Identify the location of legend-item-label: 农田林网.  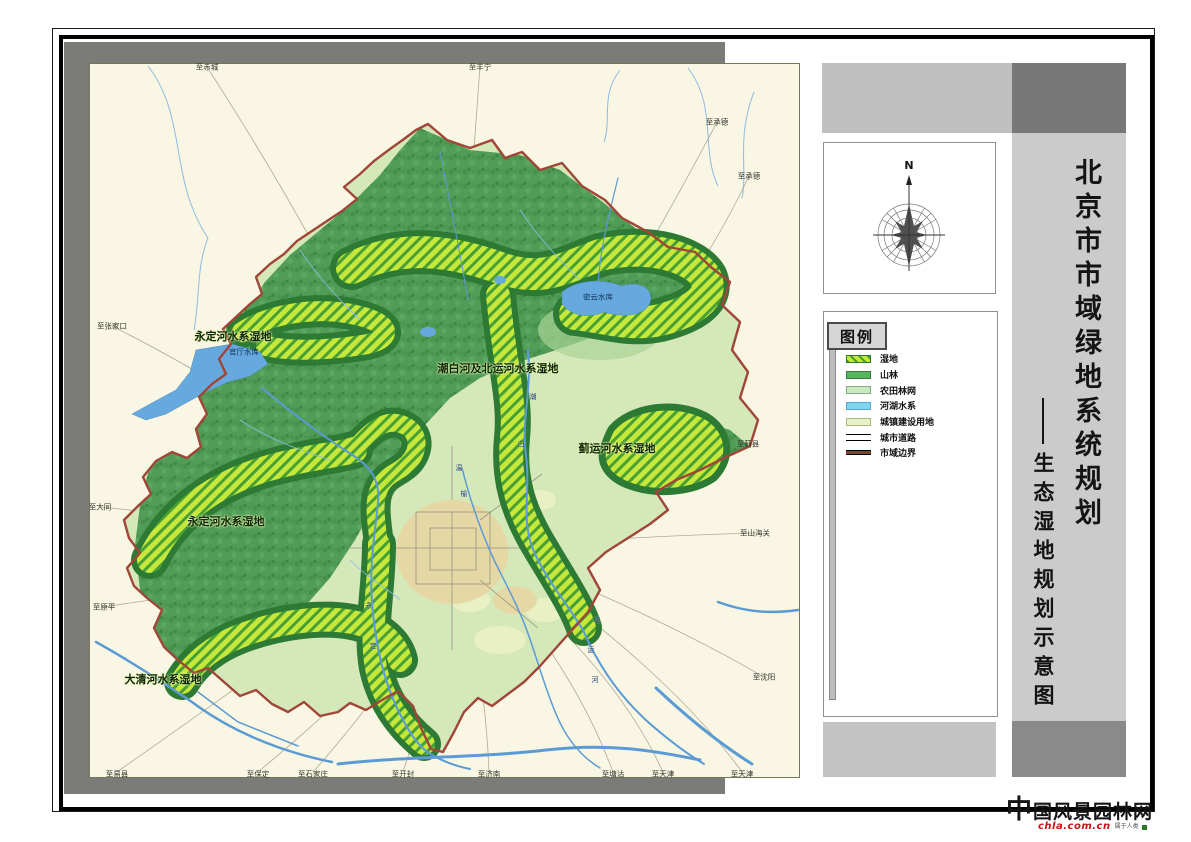
(898, 391).